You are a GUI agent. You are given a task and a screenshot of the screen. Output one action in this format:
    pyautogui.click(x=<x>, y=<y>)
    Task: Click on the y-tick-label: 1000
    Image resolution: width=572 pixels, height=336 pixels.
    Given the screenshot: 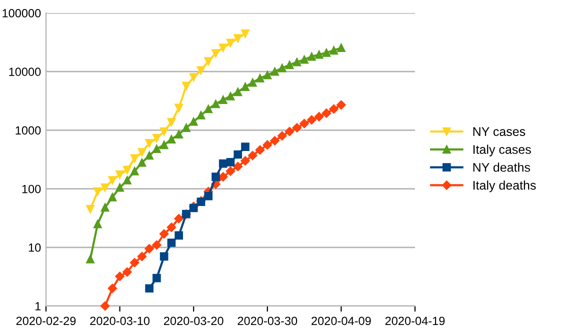 What is the action you would take?
    pyautogui.click(x=28, y=130)
    